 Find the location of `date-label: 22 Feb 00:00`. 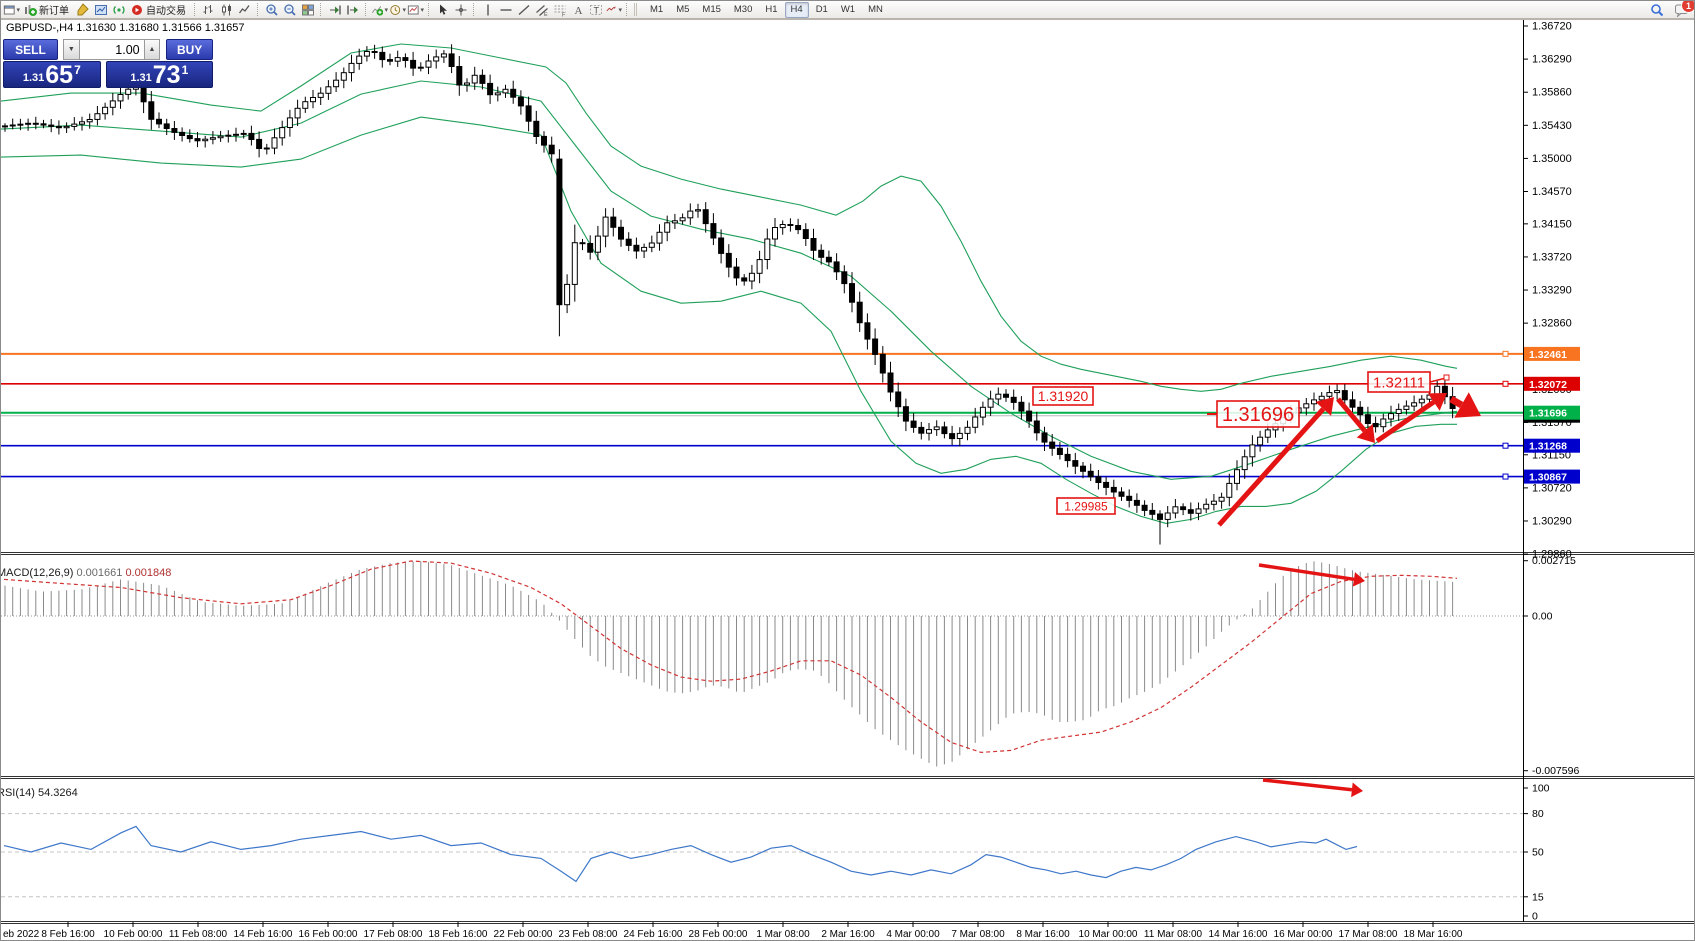

date-label: 22 Feb 00:00 is located at coordinates (523, 934).